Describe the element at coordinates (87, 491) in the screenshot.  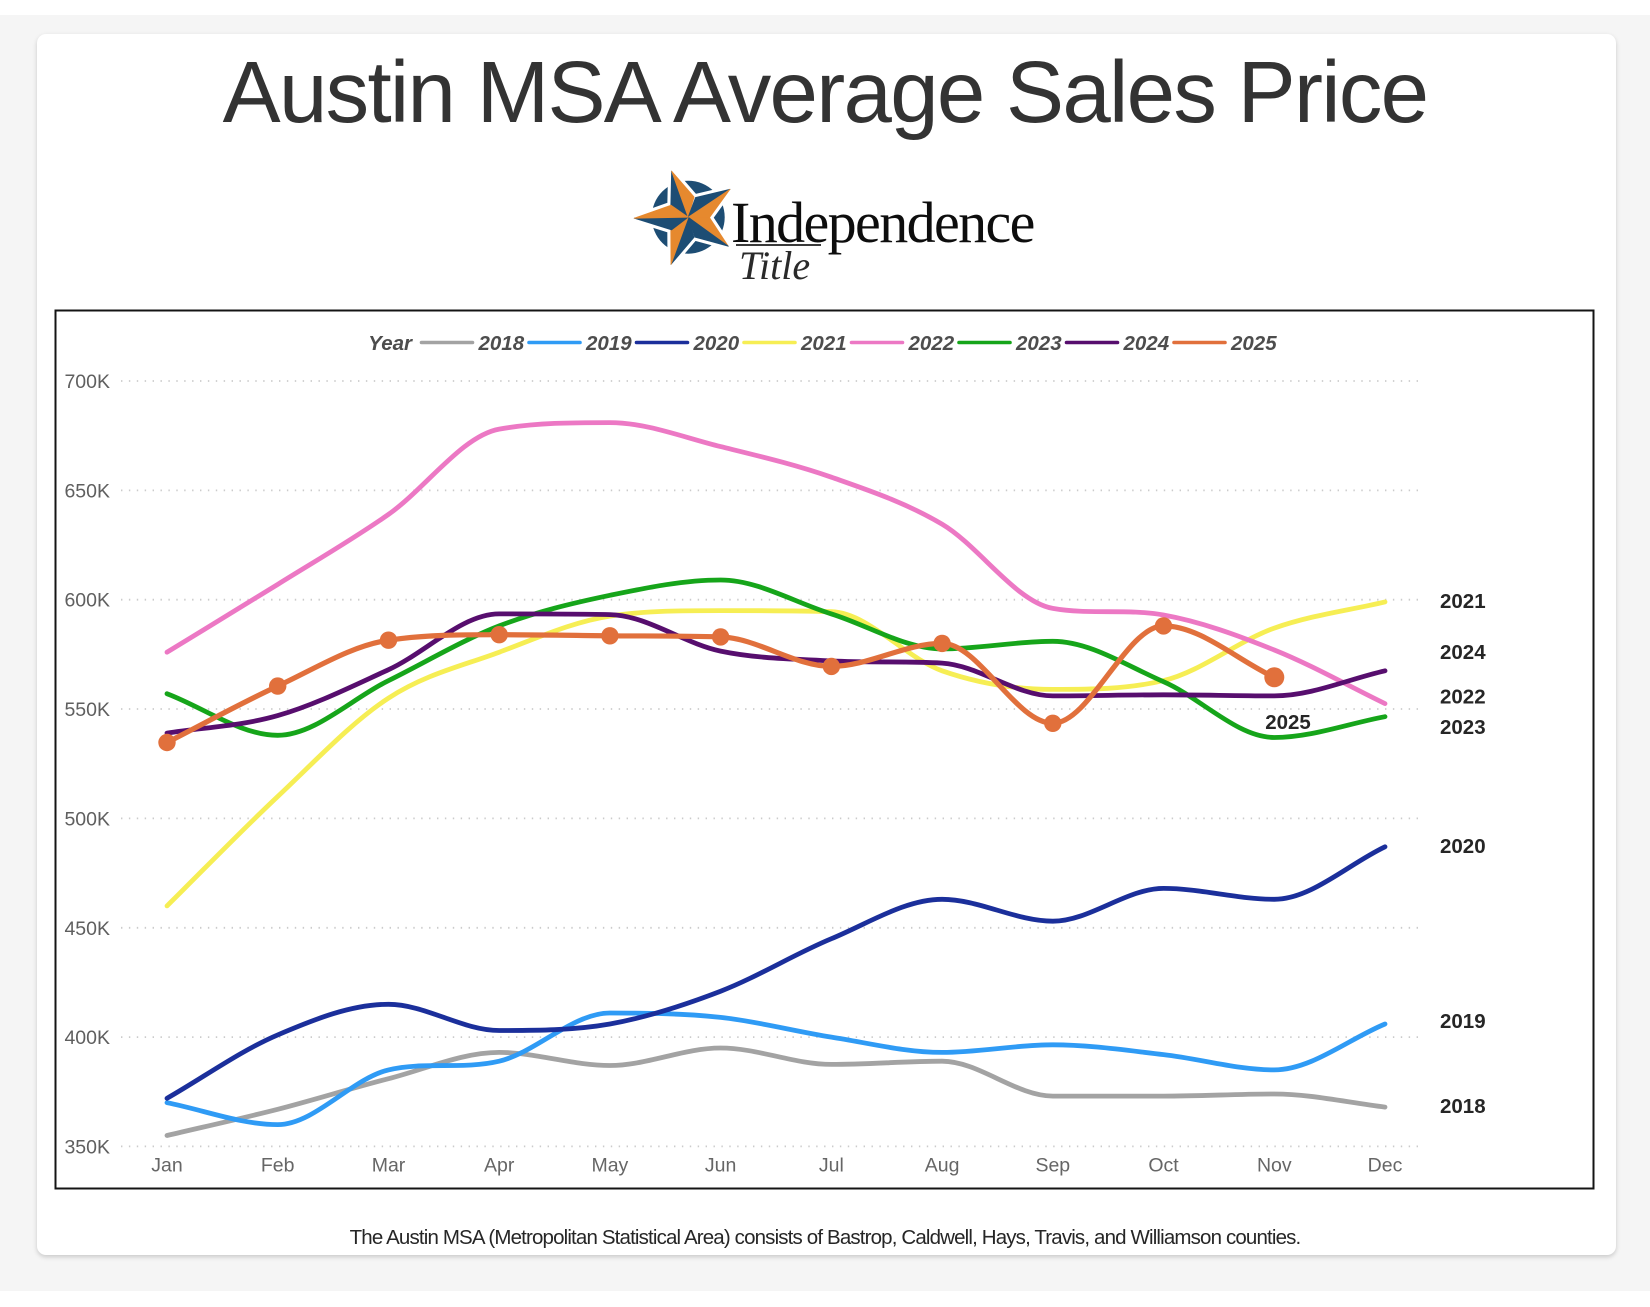
I see `svg-text: 650K` at that location.